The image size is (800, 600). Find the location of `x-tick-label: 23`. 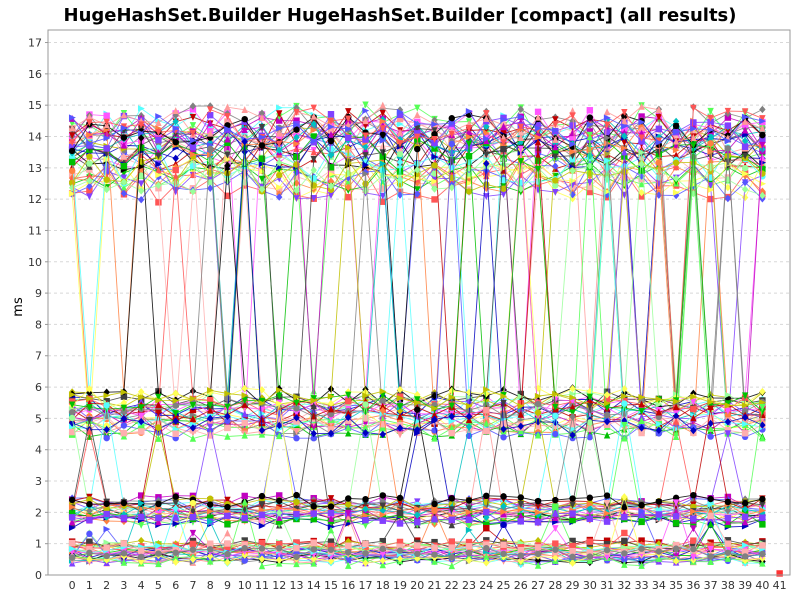

x-tick-label: 23 is located at coordinates (469, 585).